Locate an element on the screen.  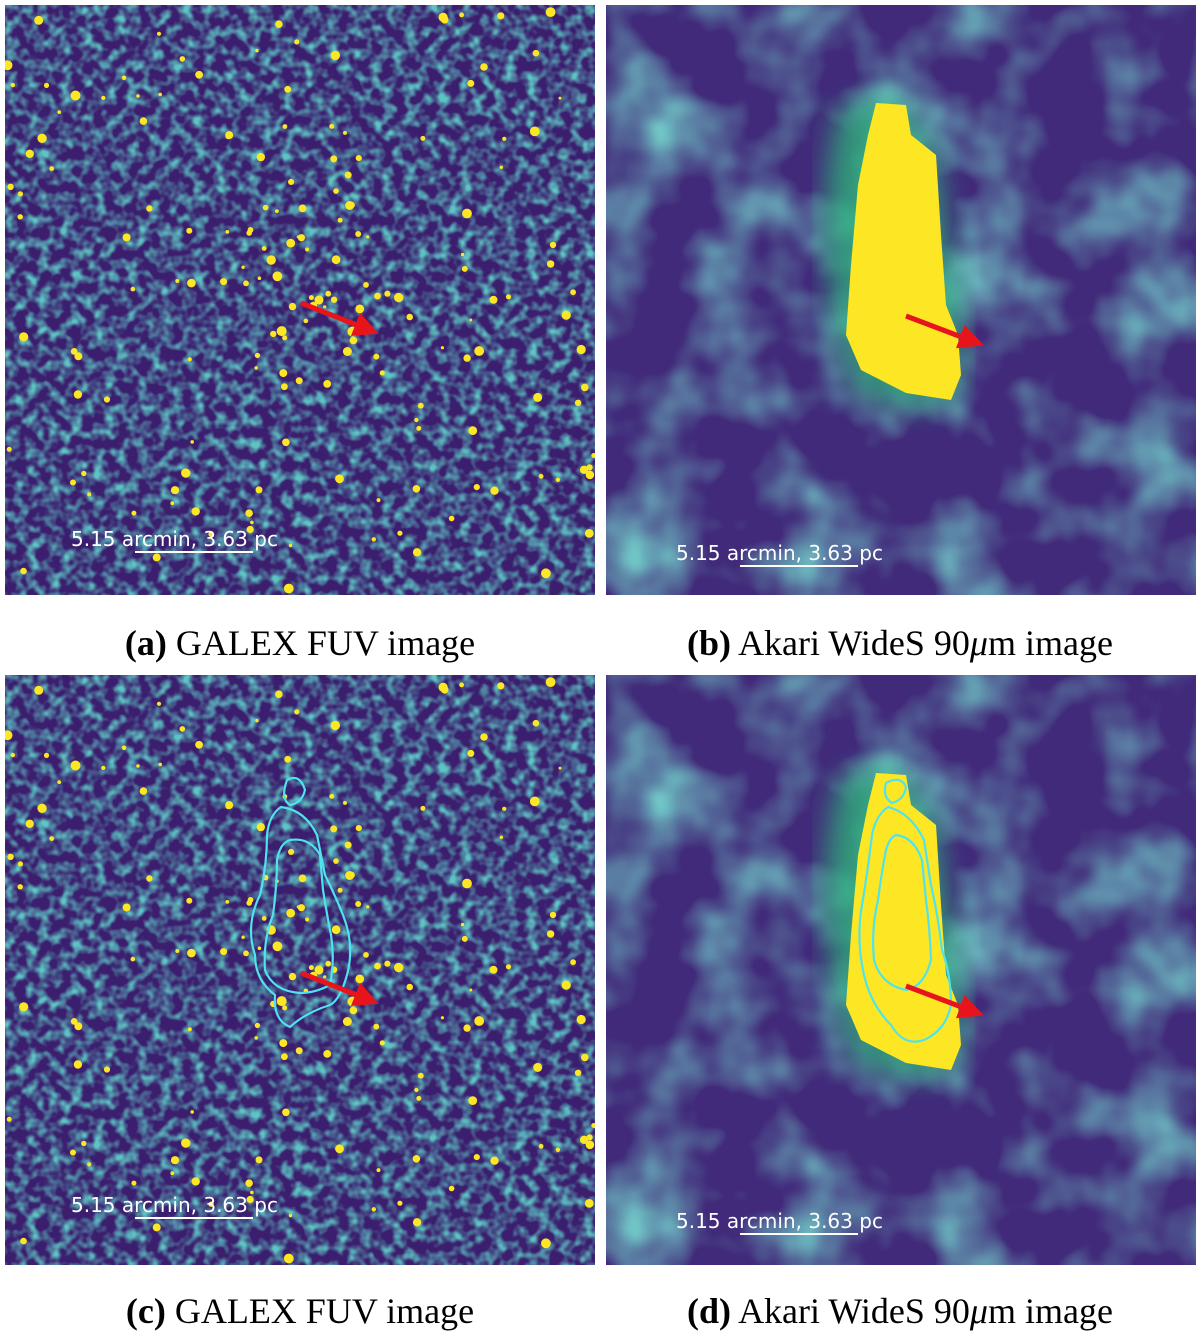
scale-bar: 5.15 arcmin, 3.63 pc is located at coordinates (174, 540).